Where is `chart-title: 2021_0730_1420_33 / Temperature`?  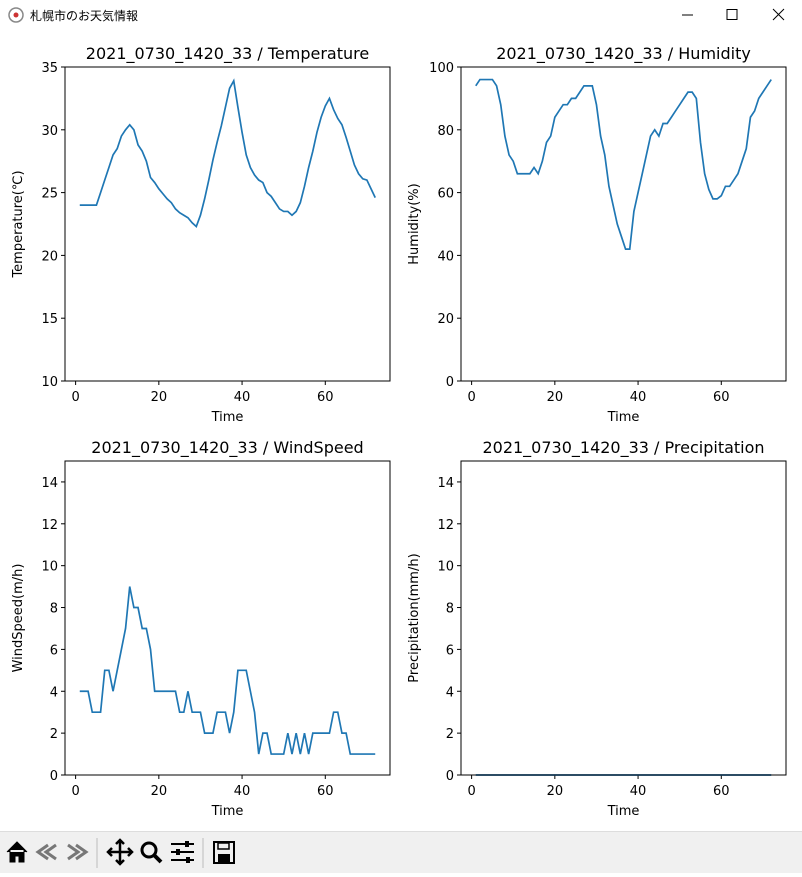
chart-title: 2021_0730_1420_33 / Temperature is located at coordinates (227, 54).